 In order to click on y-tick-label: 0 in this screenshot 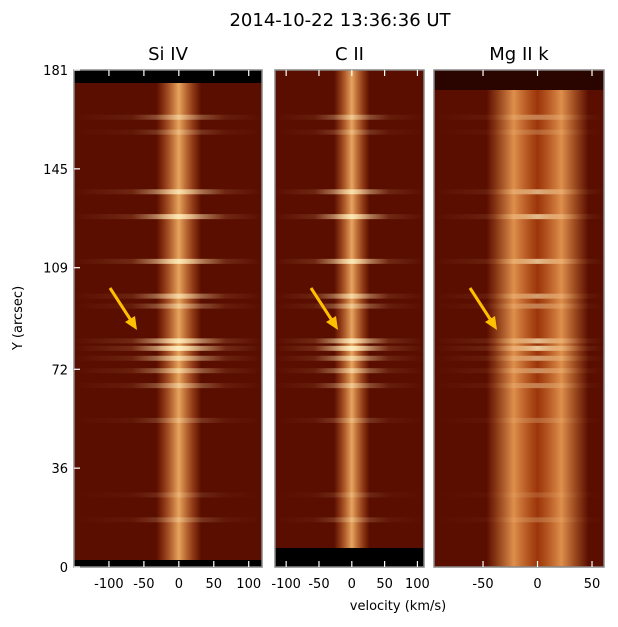, I will do `click(64, 568)`.